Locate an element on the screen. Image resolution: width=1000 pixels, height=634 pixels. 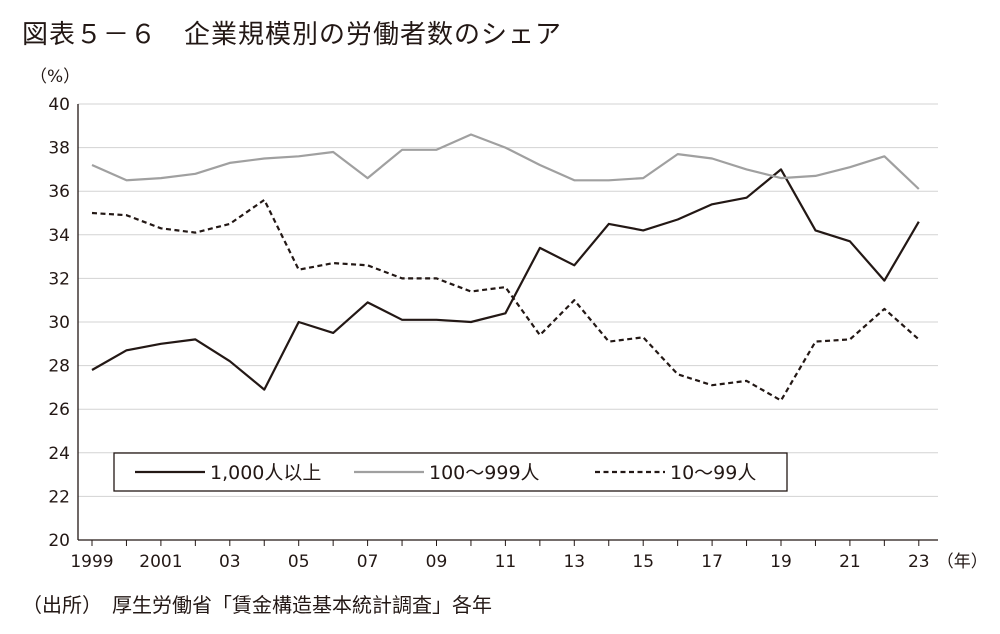
legend-label: 10～99人 is located at coordinates (713, 473).